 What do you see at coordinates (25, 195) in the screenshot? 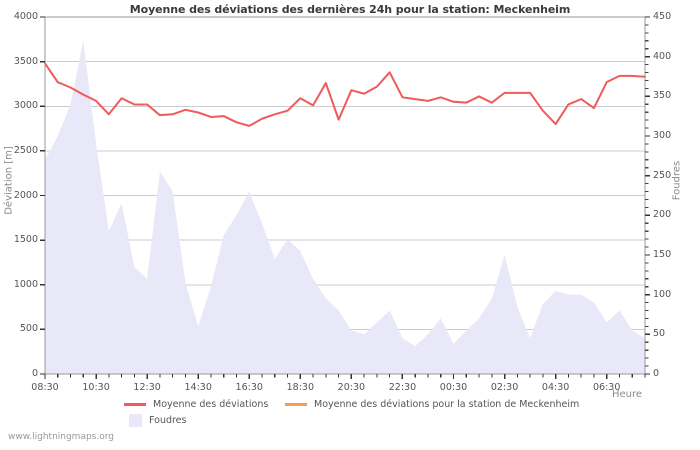
I see `y-axis-left-tick: 2000` at bounding box center [25, 195].